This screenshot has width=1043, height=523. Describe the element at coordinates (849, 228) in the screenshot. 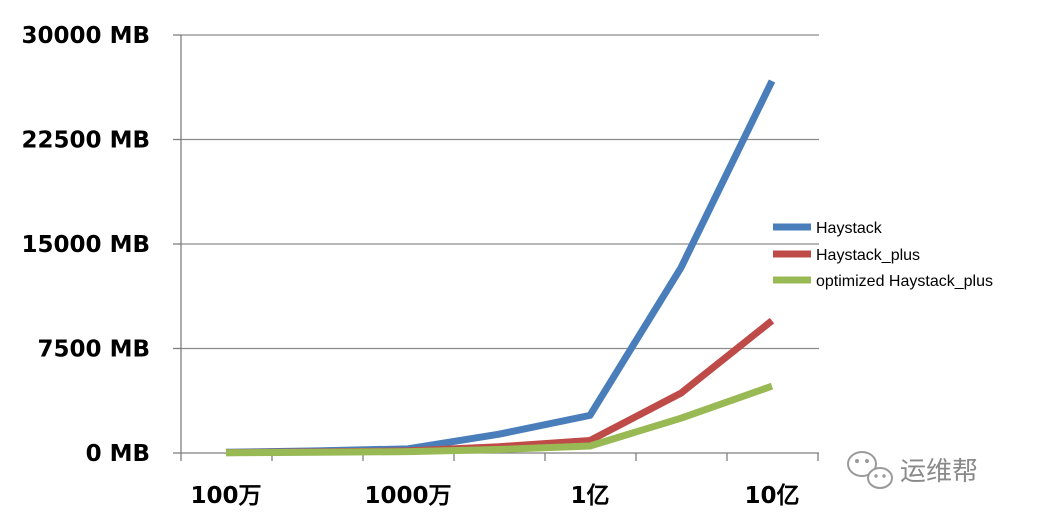

I see `legend-label: Haystack` at that location.